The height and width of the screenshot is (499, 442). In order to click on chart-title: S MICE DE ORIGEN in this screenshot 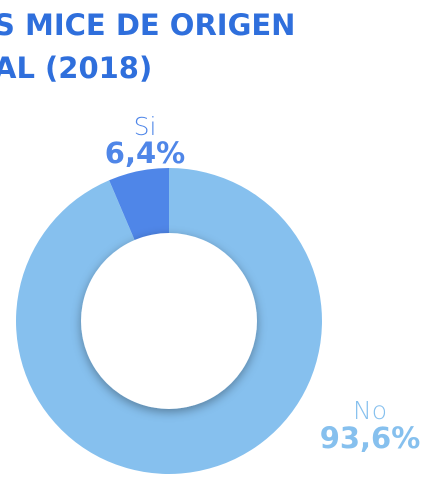, I will do `click(147, 25)`.